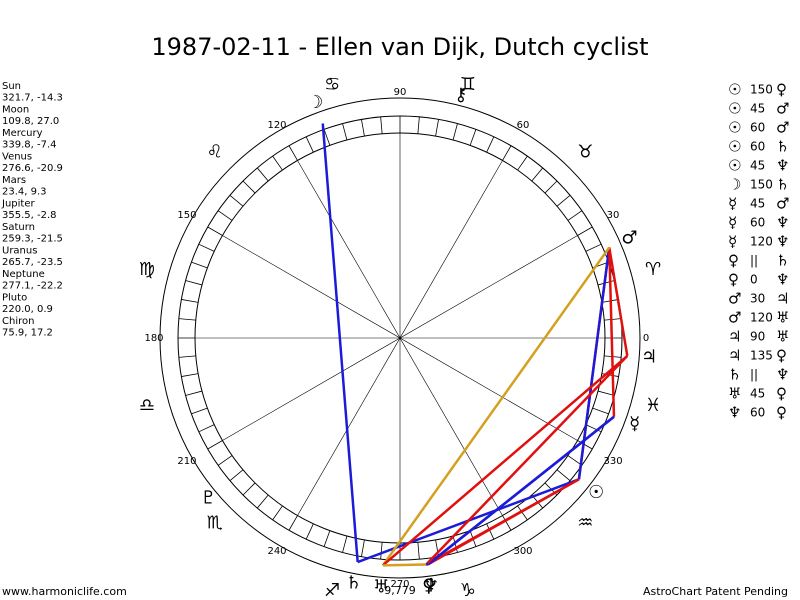  Describe the element at coordinates (734, 375) in the screenshot. I see `aspect-from: ♄` at that location.